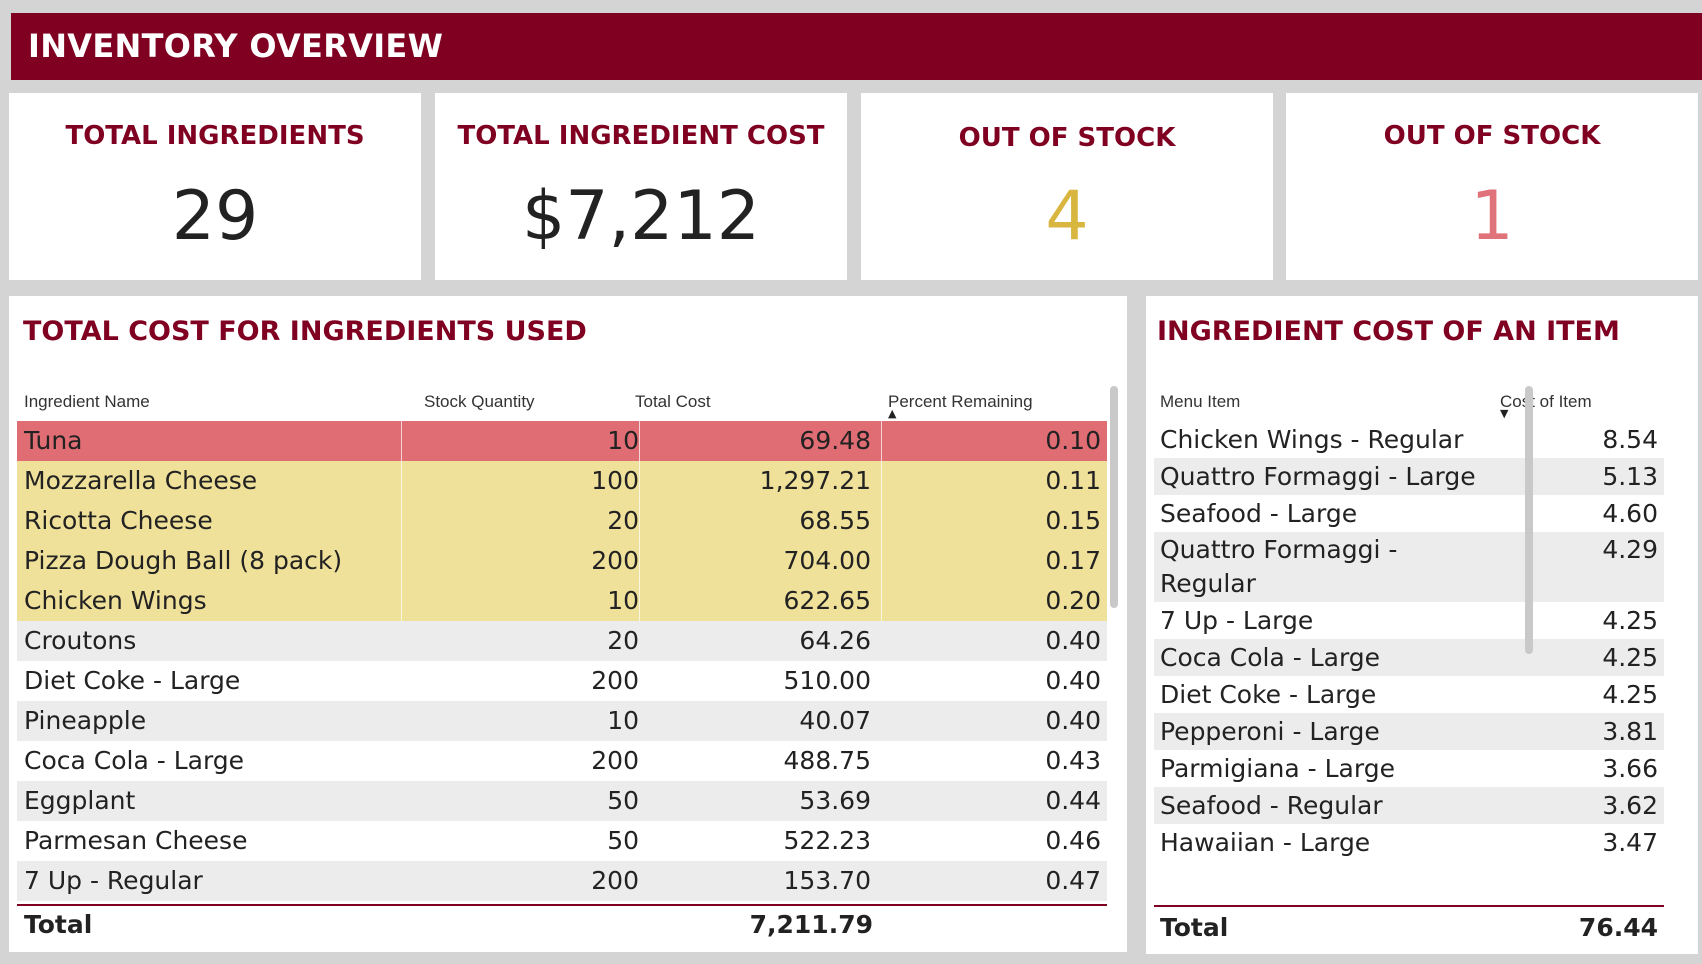 The width and height of the screenshot is (1702, 964). Describe the element at coordinates (236, 46) in the screenshot. I see `page-title: INVENTORY OVERVIEW` at that location.